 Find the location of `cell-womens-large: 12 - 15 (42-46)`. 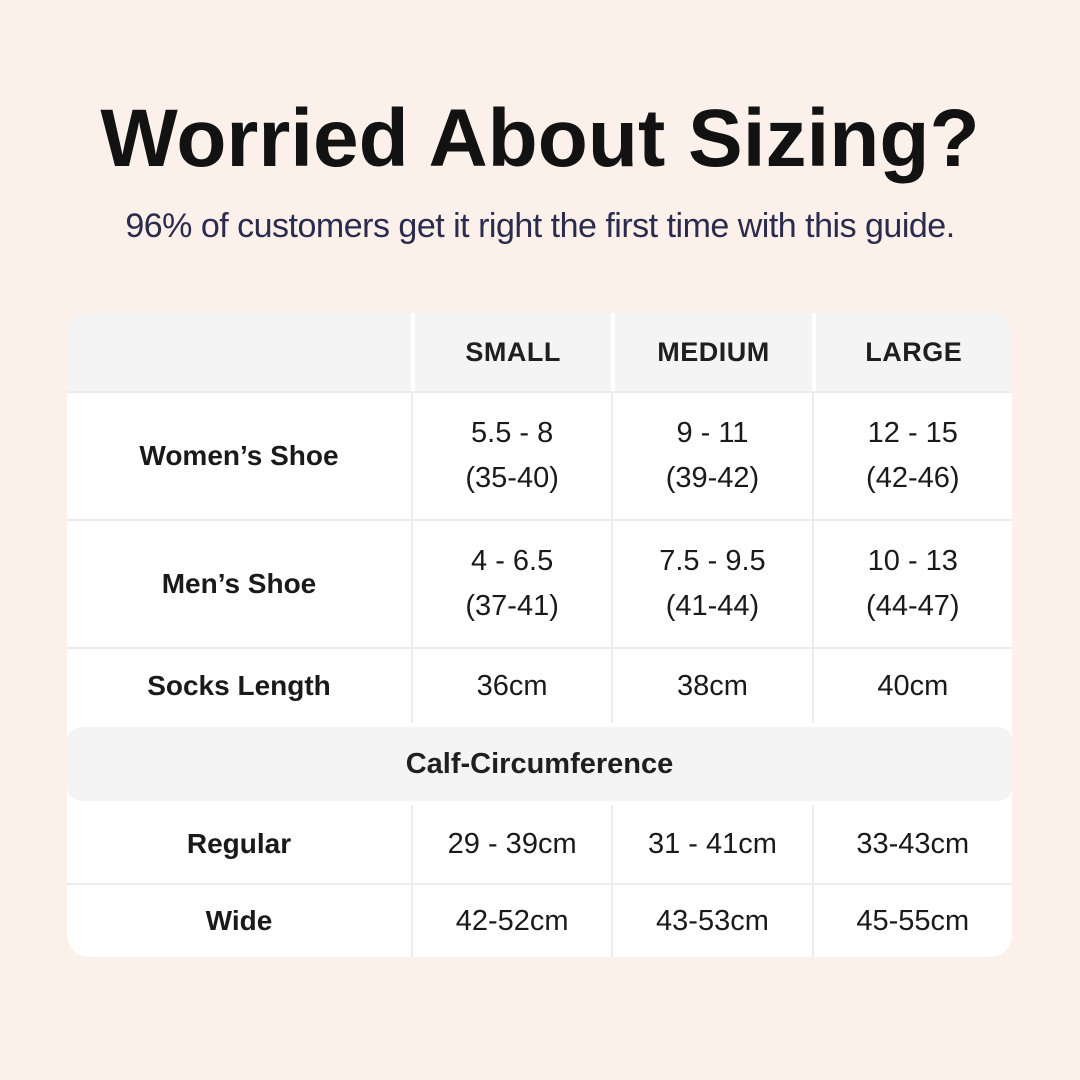

cell-womens-large: 12 - 15 (42-46) is located at coordinates (911, 456).